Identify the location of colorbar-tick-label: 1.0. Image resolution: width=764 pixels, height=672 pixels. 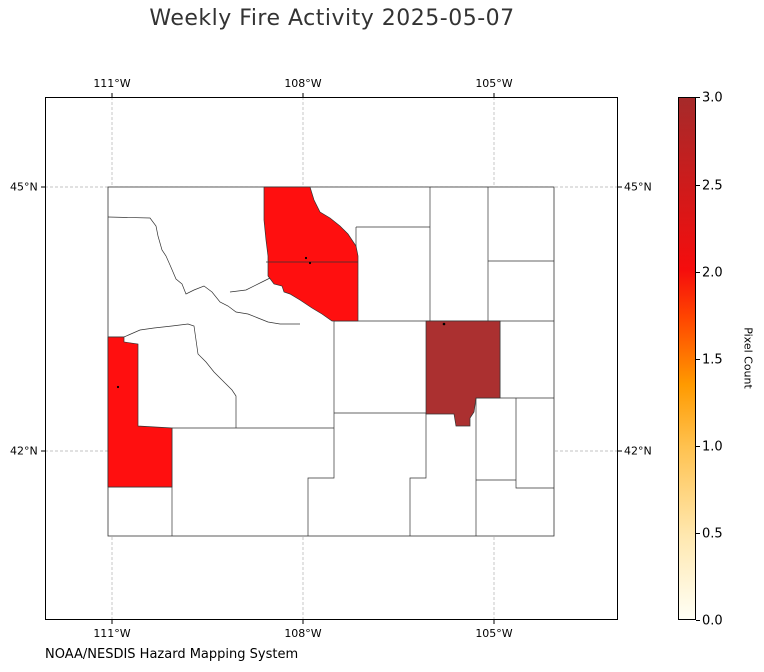
(712, 447).